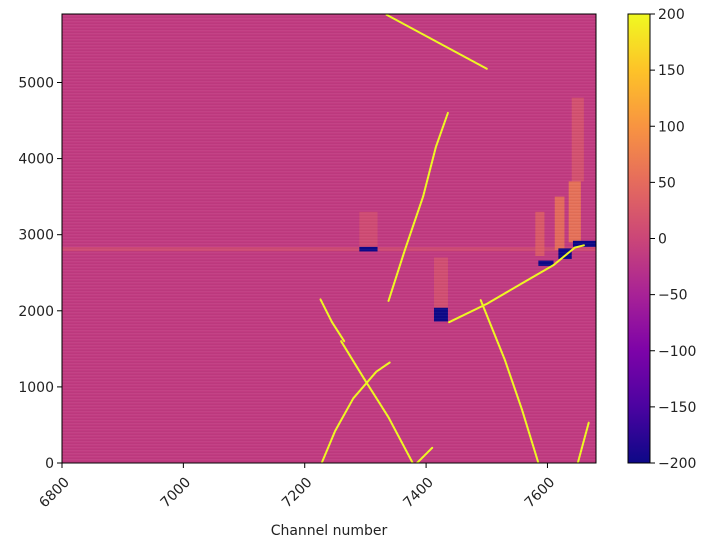  I want to click on y-tick-label: 2000, so click(36, 312).